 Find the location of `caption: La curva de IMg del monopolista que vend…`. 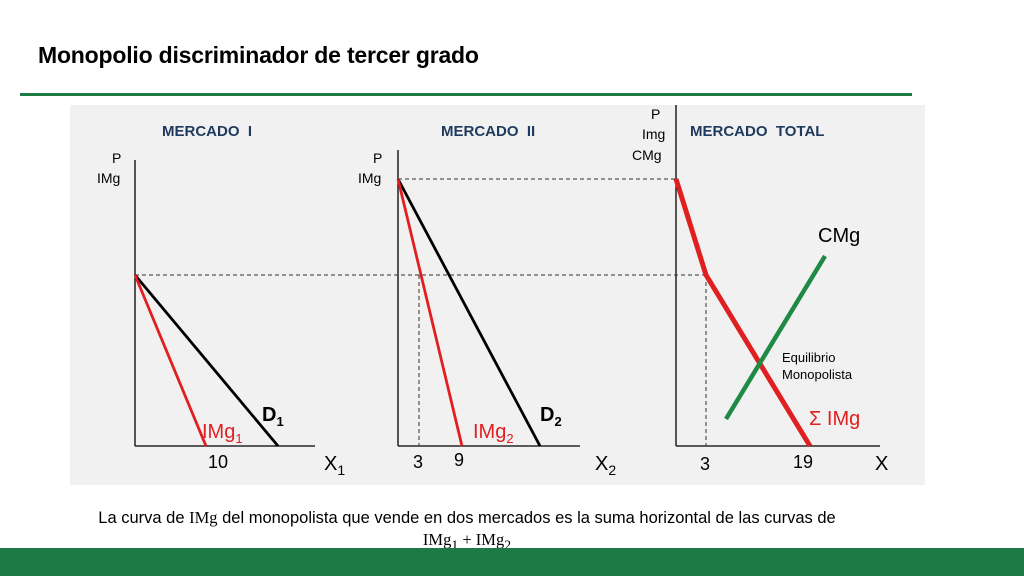

caption: La curva de IMg del monopolista que vend… is located at coordinates (467, 531).